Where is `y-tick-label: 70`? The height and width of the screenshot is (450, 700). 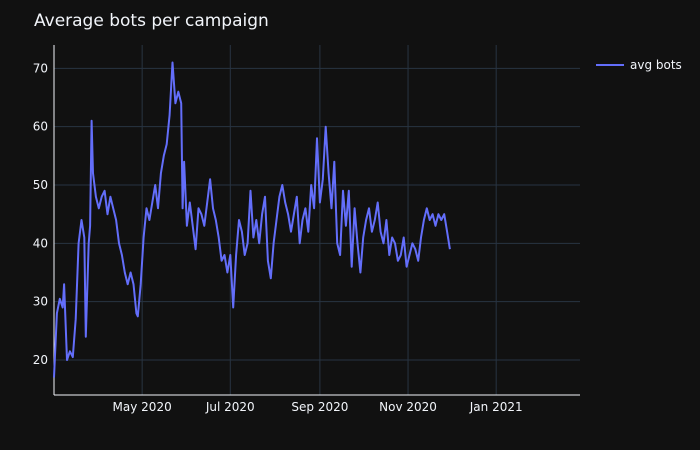 y-tick-label: 70 is located at coordinates (40, 68).